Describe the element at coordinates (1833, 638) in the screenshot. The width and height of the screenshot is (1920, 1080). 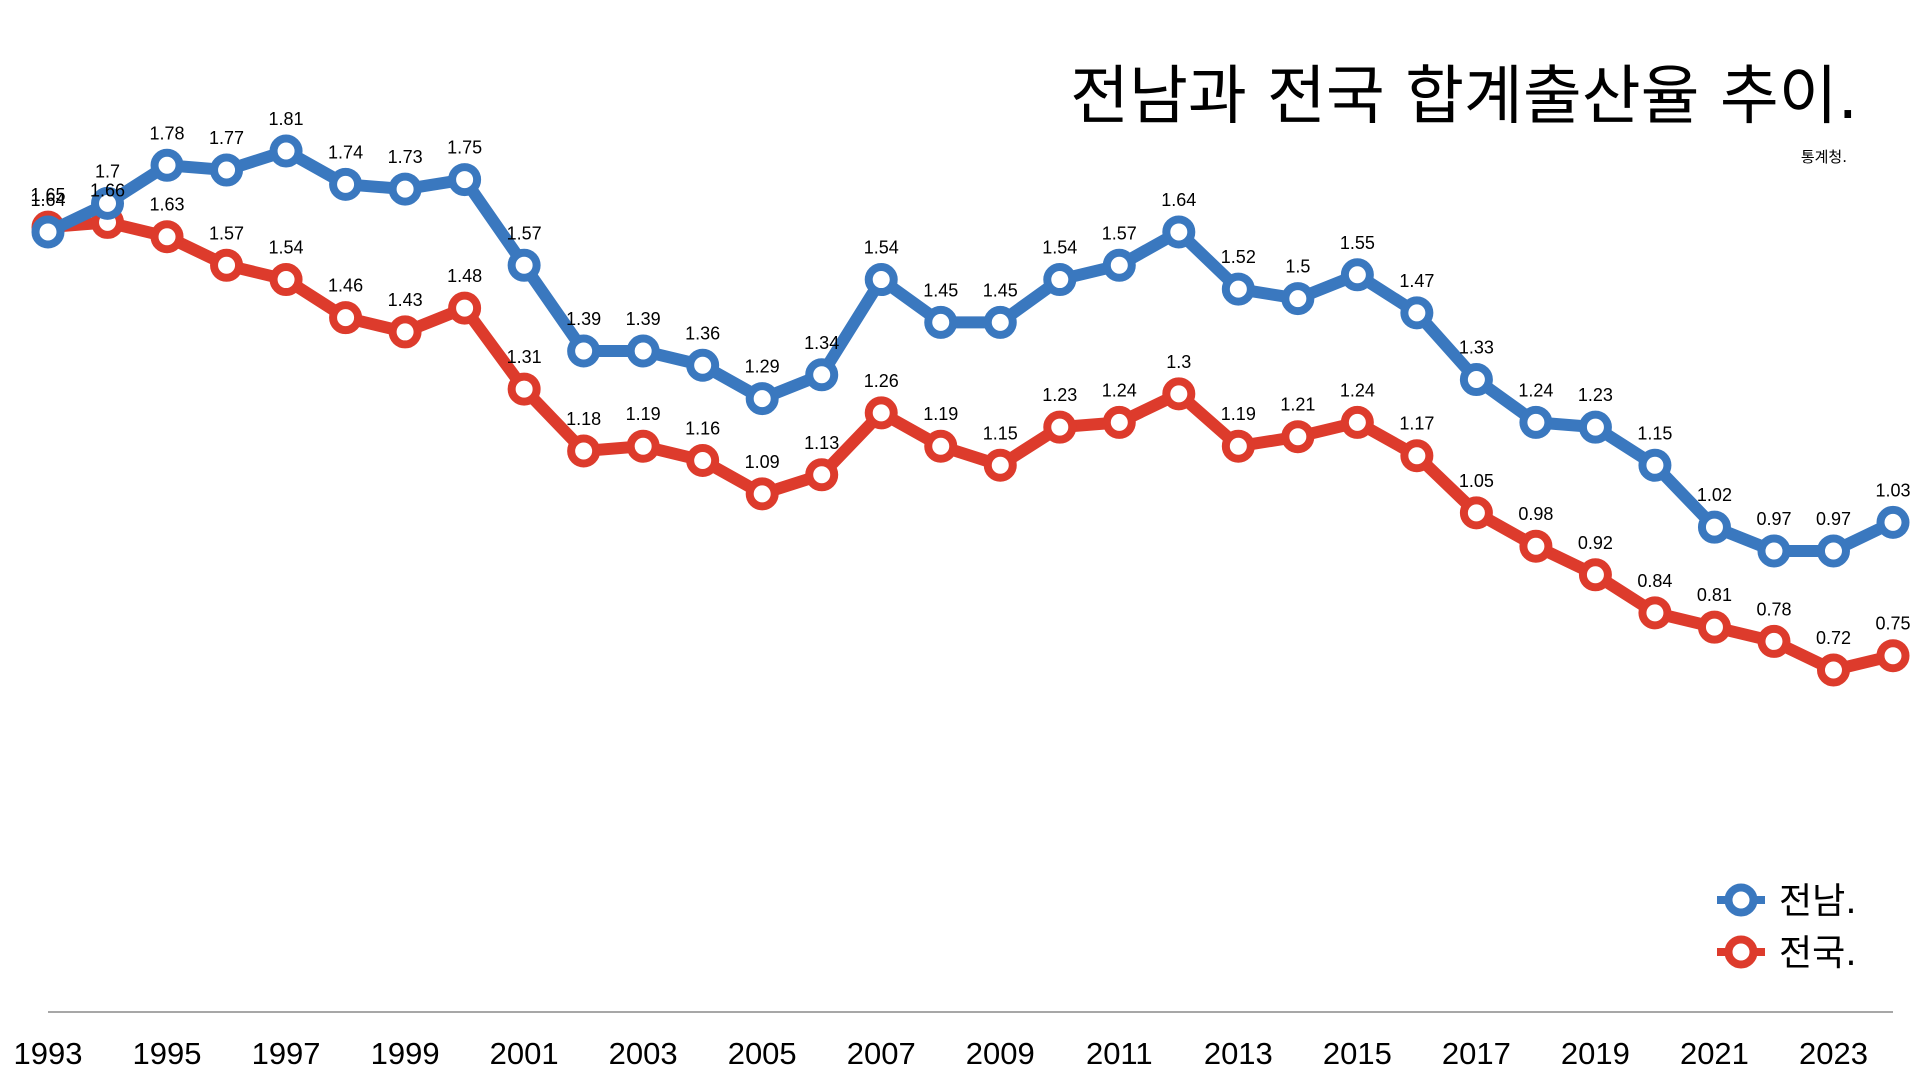
I see `data-label: 0.72` at that location.